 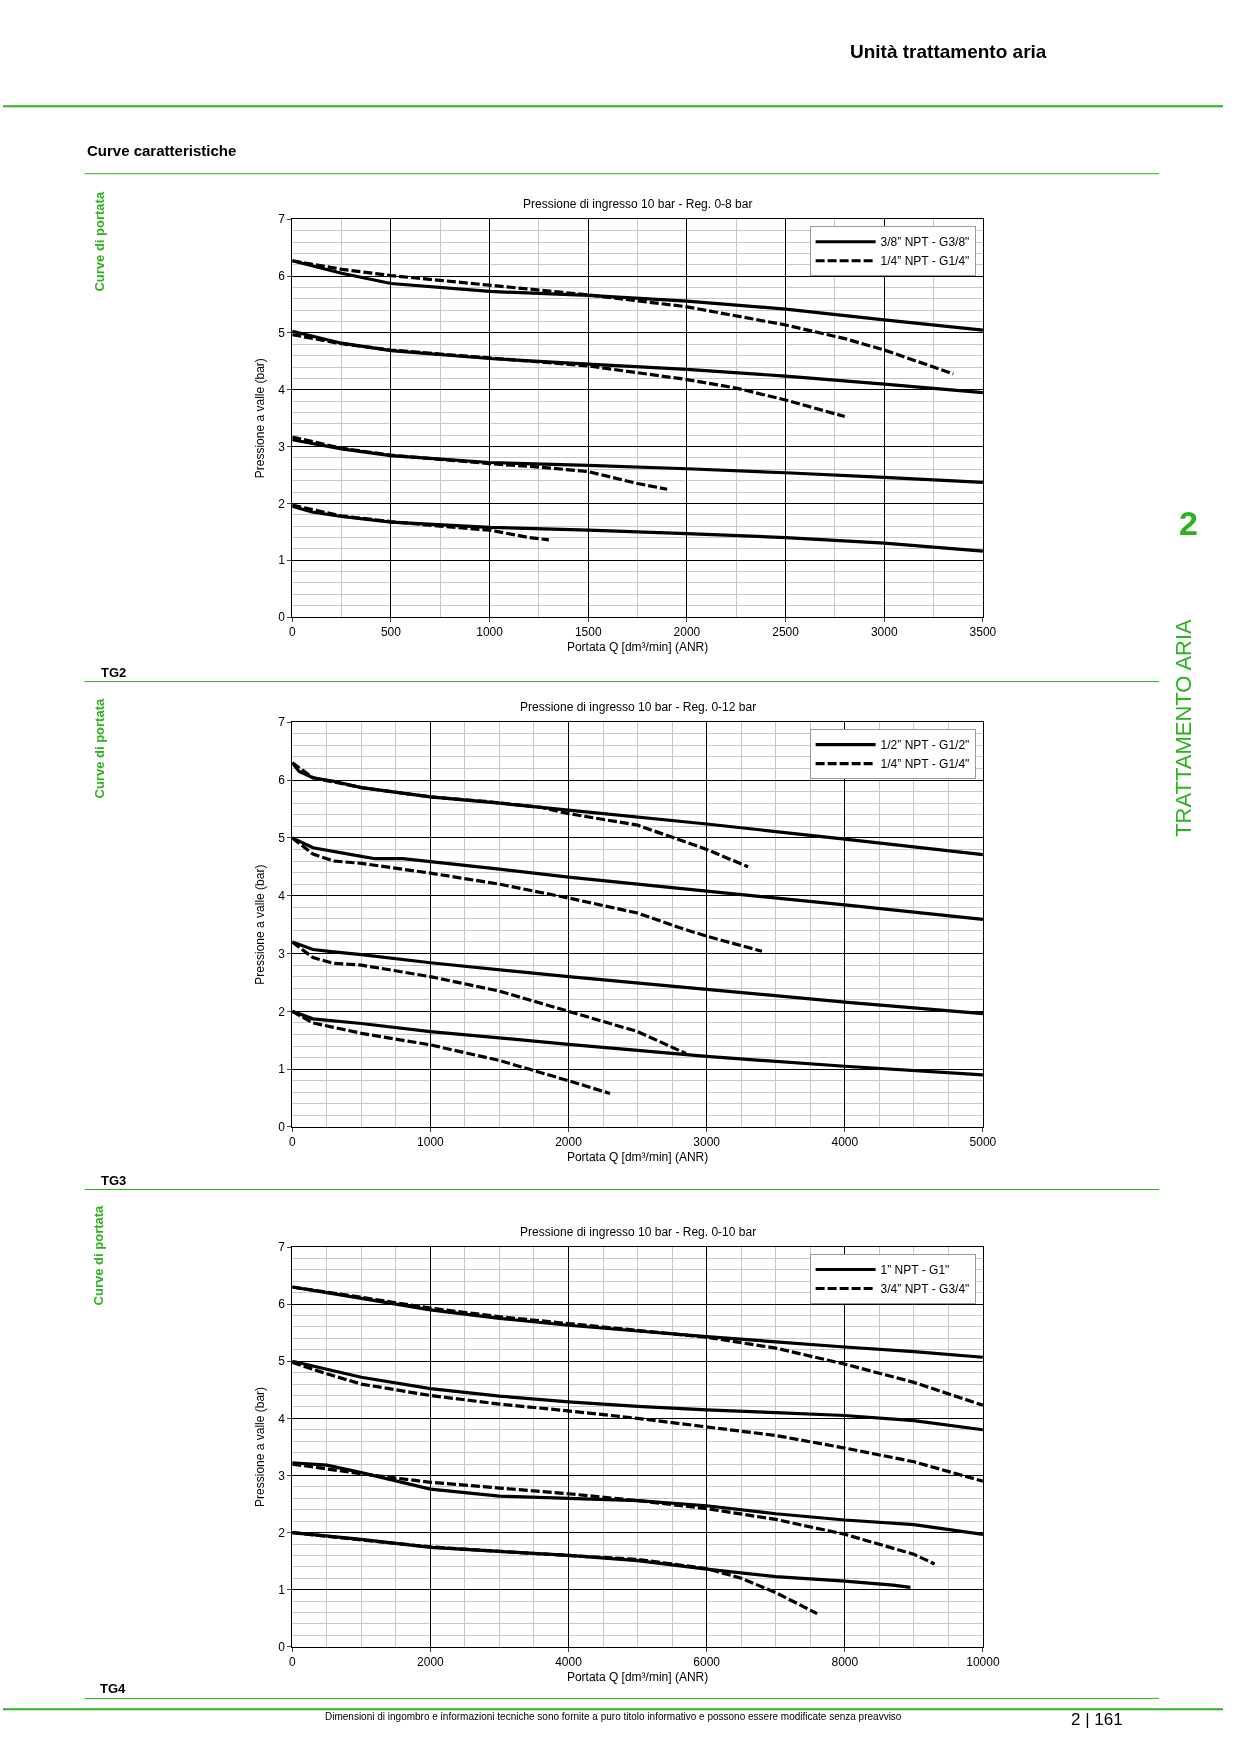 I want to click on x-tick-label: 1500, so click(x=588, y=632).